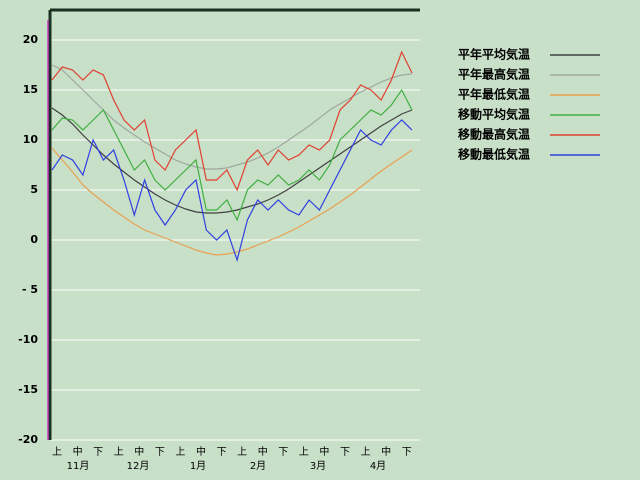  What do you see at coordinates (31, 39) in the screenshot?
I see `y-tick-label: 20` at bounding box center [31, 39].